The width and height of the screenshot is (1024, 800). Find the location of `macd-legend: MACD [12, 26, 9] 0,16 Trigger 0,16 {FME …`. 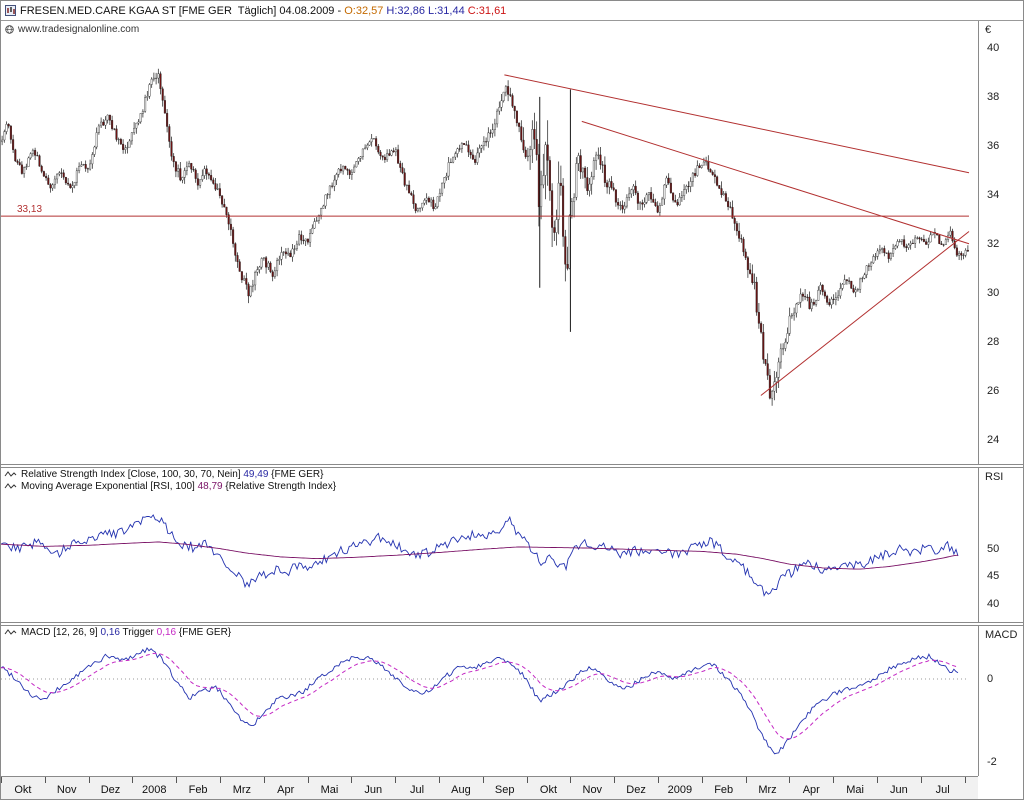

macd-legend: MACD [12, 26, 9] 0,16 Trigger 0,16 {FME … is located at coordinates (117, 632).